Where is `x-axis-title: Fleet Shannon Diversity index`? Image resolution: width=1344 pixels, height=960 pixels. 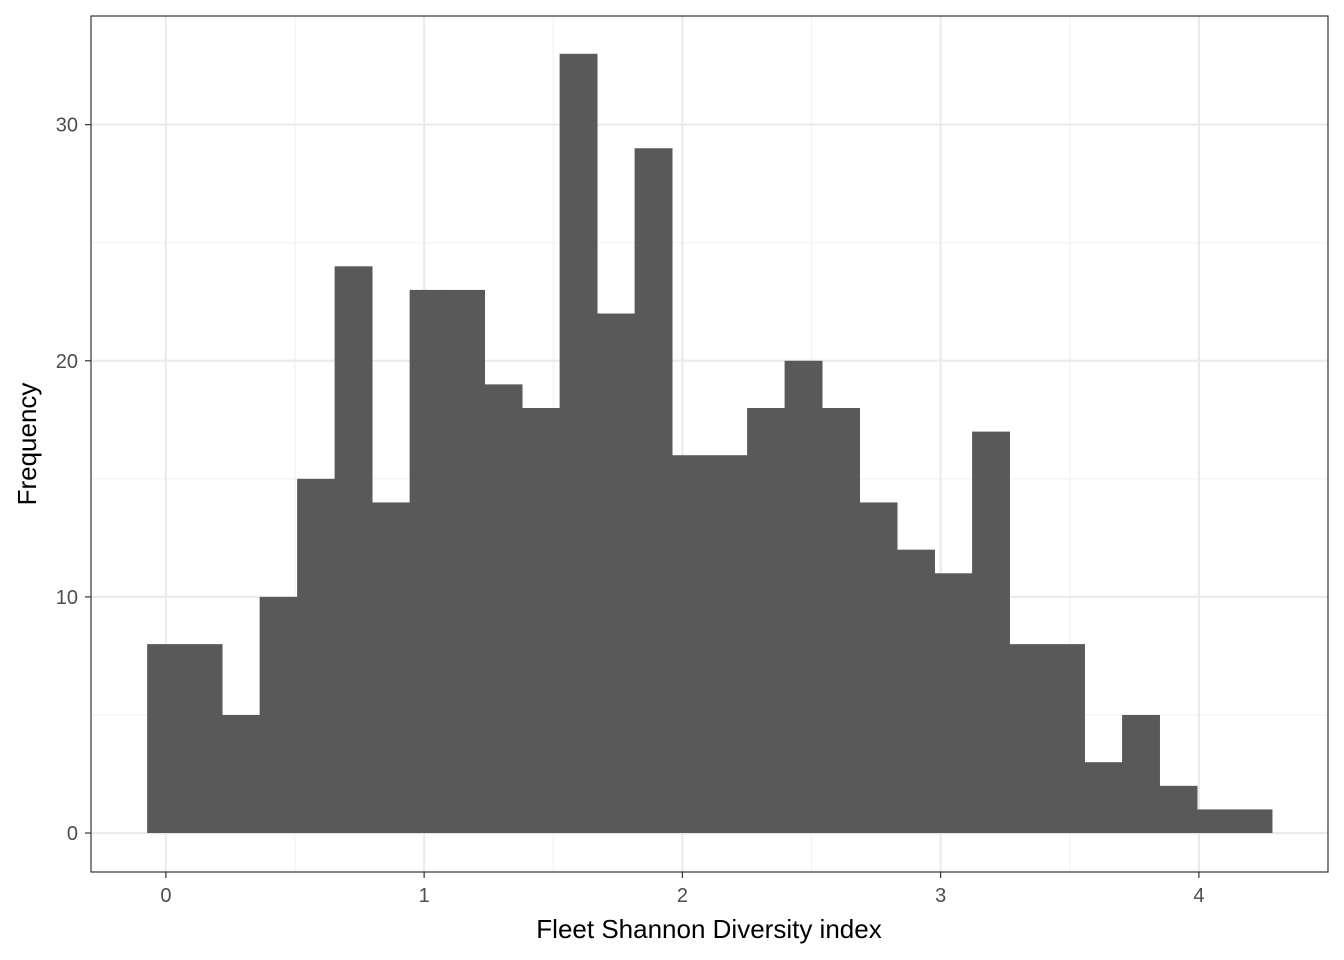 x-axis-title: Fleet Shannon Diversity index is located at coordinates (708, 929).